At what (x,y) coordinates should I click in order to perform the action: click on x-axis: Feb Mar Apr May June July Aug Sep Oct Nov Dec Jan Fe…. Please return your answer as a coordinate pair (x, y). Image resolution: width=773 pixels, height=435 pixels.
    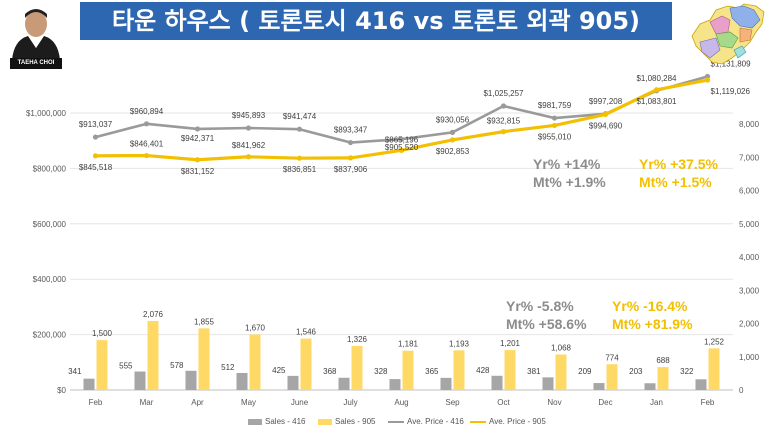
    Looking at the image, I should click on (402, 402).